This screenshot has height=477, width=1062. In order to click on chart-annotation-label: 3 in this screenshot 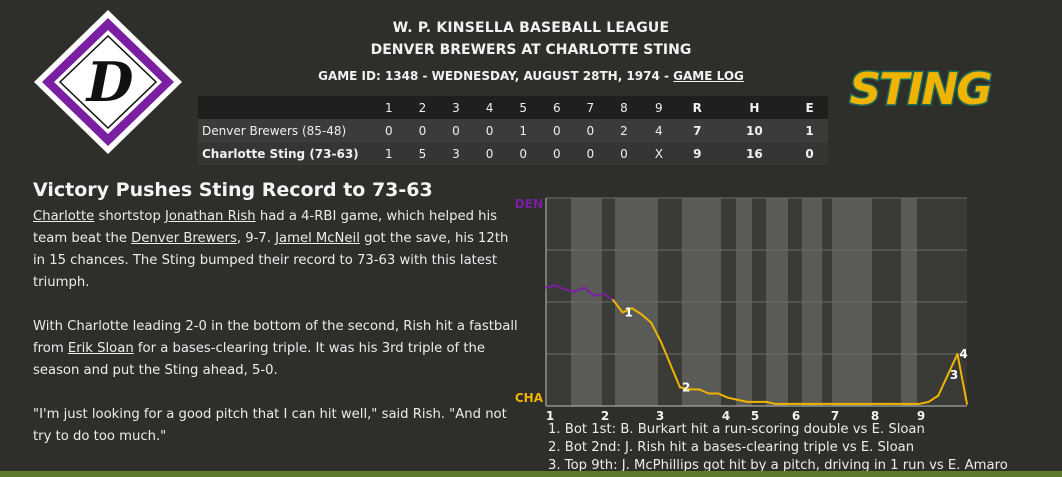, I will do `click(954, 375)`.